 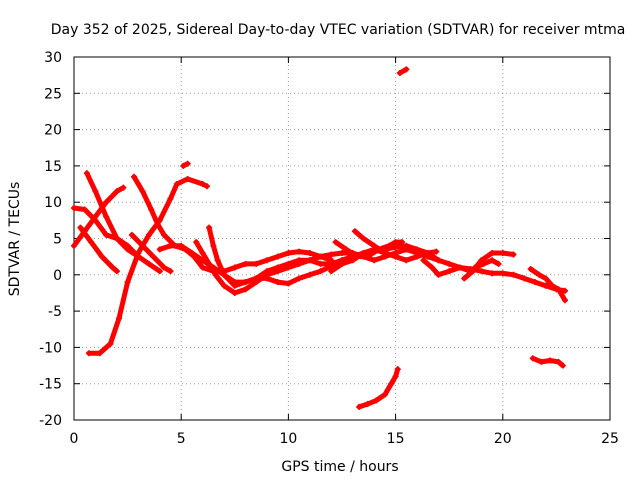 I want to click on x-tick-label: 10, so click(x=288, y=439).